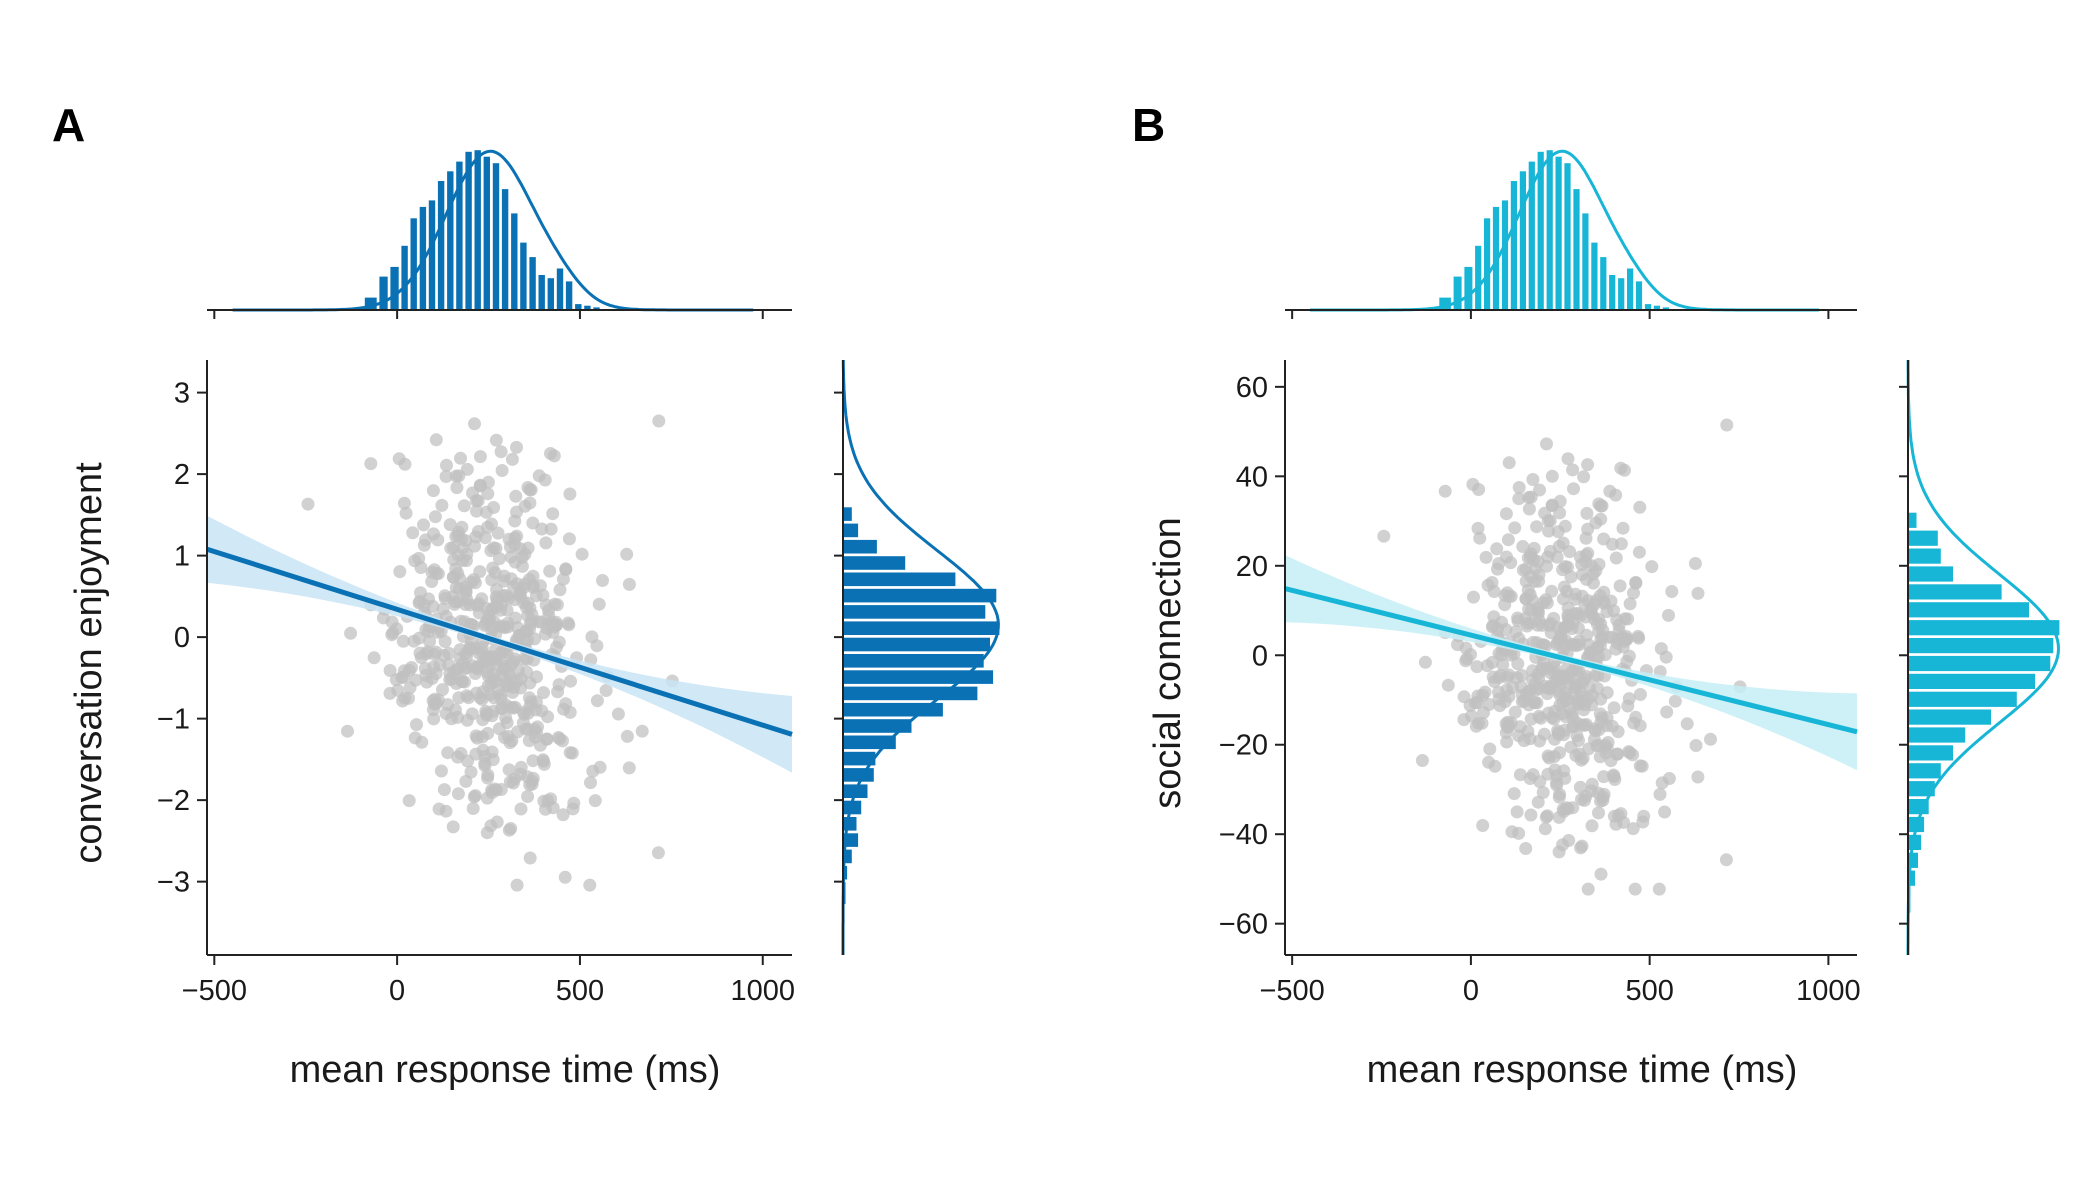 This screenshot has width=2100, height=1200. I want to click on y-tick-label: 0, so click(1260, 656).